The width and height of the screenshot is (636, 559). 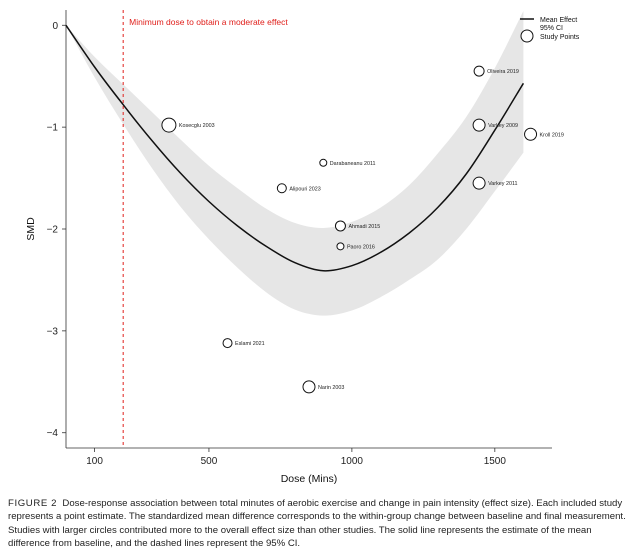 I want to click on study-point-label: Alipouri 2023, so click(x=304, y=189).